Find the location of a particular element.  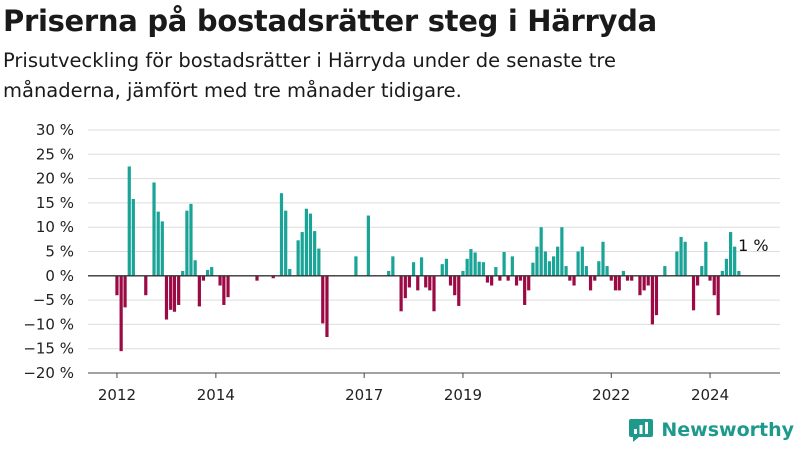

y-tick-label: −10 % is located at coordinates (48, 324).